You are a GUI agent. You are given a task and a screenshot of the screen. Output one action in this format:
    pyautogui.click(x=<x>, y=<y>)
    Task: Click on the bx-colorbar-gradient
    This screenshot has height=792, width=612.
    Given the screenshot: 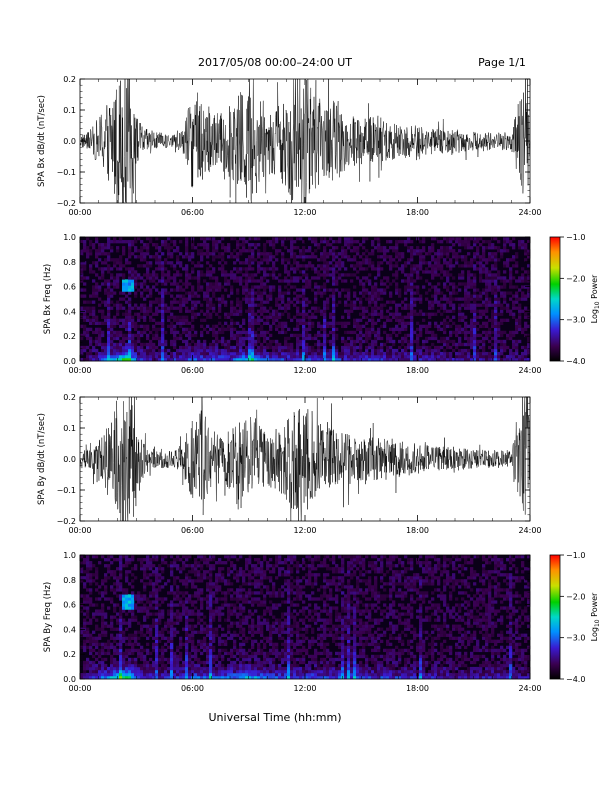 What is the action you would take?
    pyautogui.click(x=555, y=299)
    